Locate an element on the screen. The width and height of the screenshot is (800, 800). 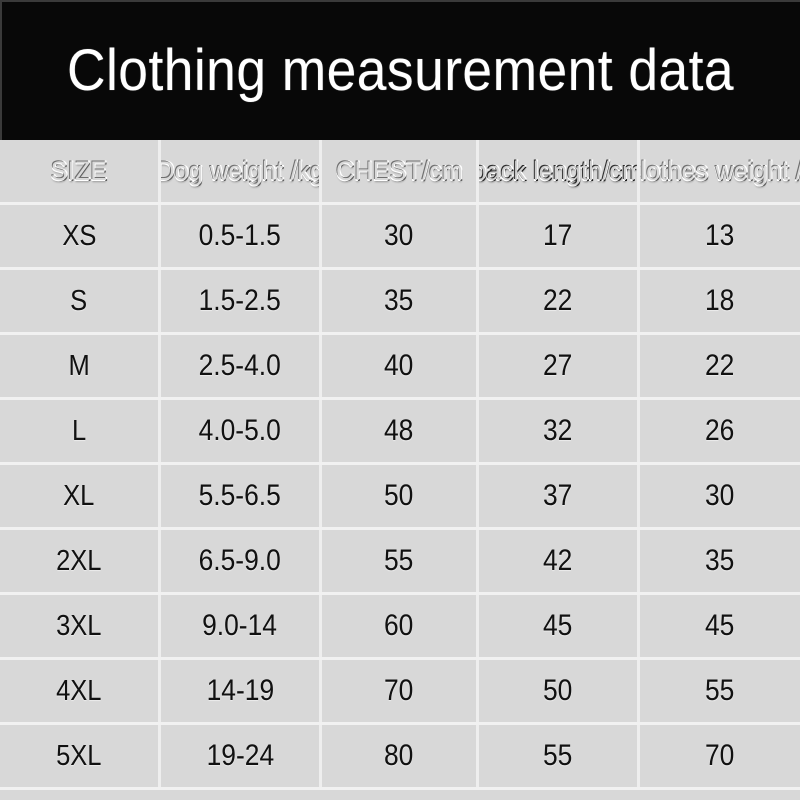
cell-clothes_weight_g: 45 is located at coordinates (720, 626).